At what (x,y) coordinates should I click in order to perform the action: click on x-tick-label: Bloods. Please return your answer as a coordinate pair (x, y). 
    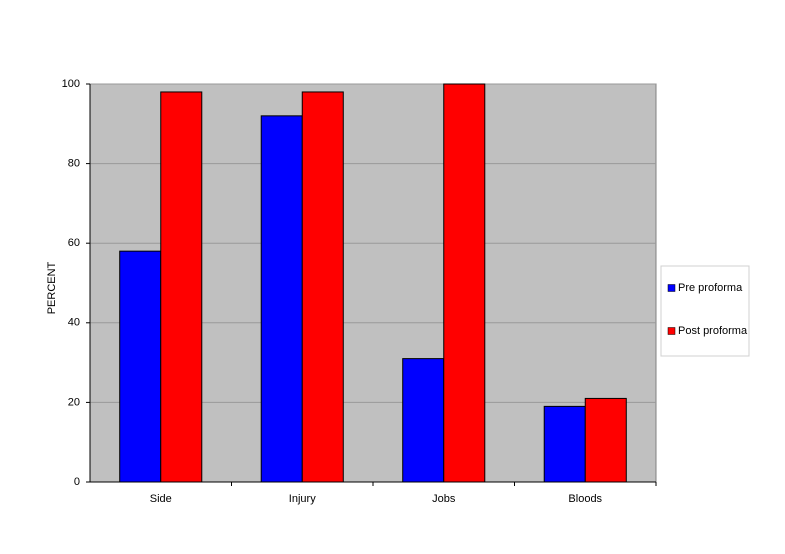
    Looking at the image, I should click on (585, 499).